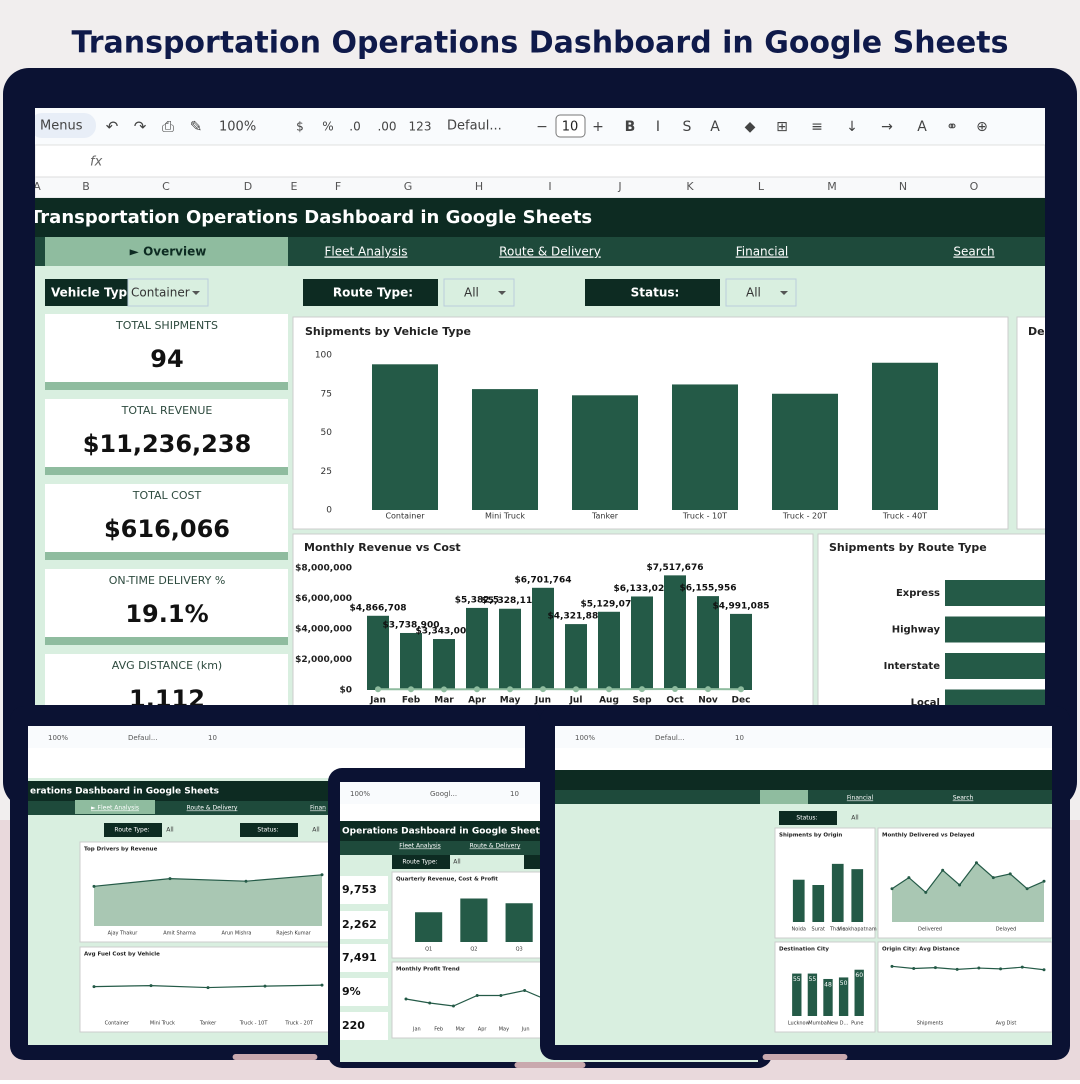 The width and height of the screenshot is (1080, 1084). What do you see at coordinates (750, 127) in the screenshot?
I see `toolbar-icon: ◆` at bounding box center [750, 127].